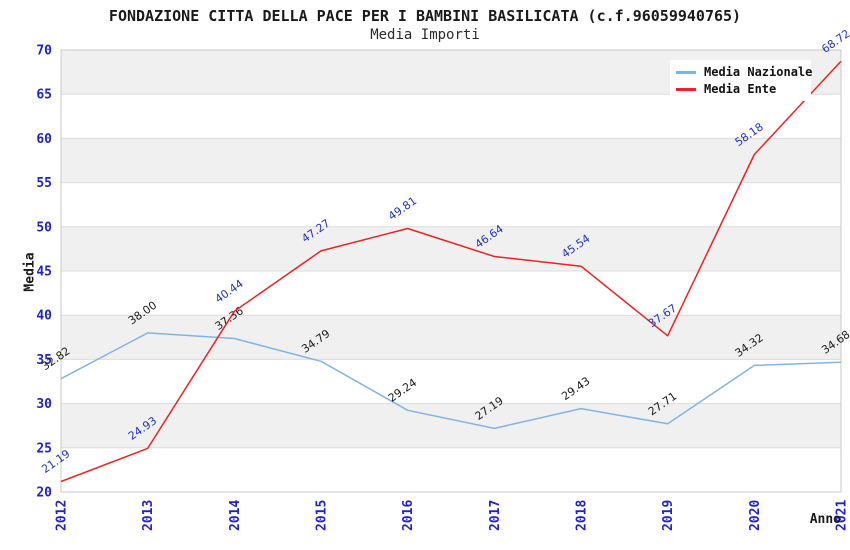 The height and width of the screenshot is (550, 850). Describe the element at coordinates (686, 89) in the screenshot. I see `legend-line-swatch-ente` at that location.